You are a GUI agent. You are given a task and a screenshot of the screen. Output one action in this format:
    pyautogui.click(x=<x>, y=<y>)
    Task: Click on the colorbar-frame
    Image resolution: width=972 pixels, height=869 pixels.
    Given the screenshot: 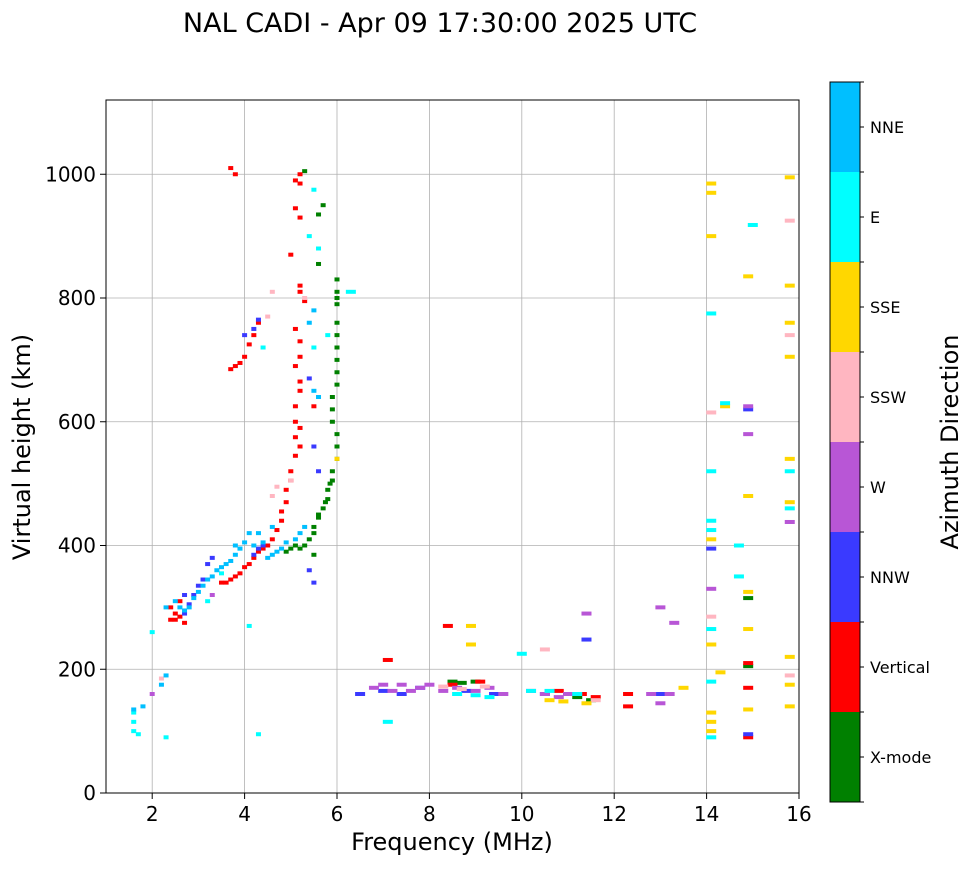 What is the action you would take?
    pyautogui.click(x=845, y=442)
    